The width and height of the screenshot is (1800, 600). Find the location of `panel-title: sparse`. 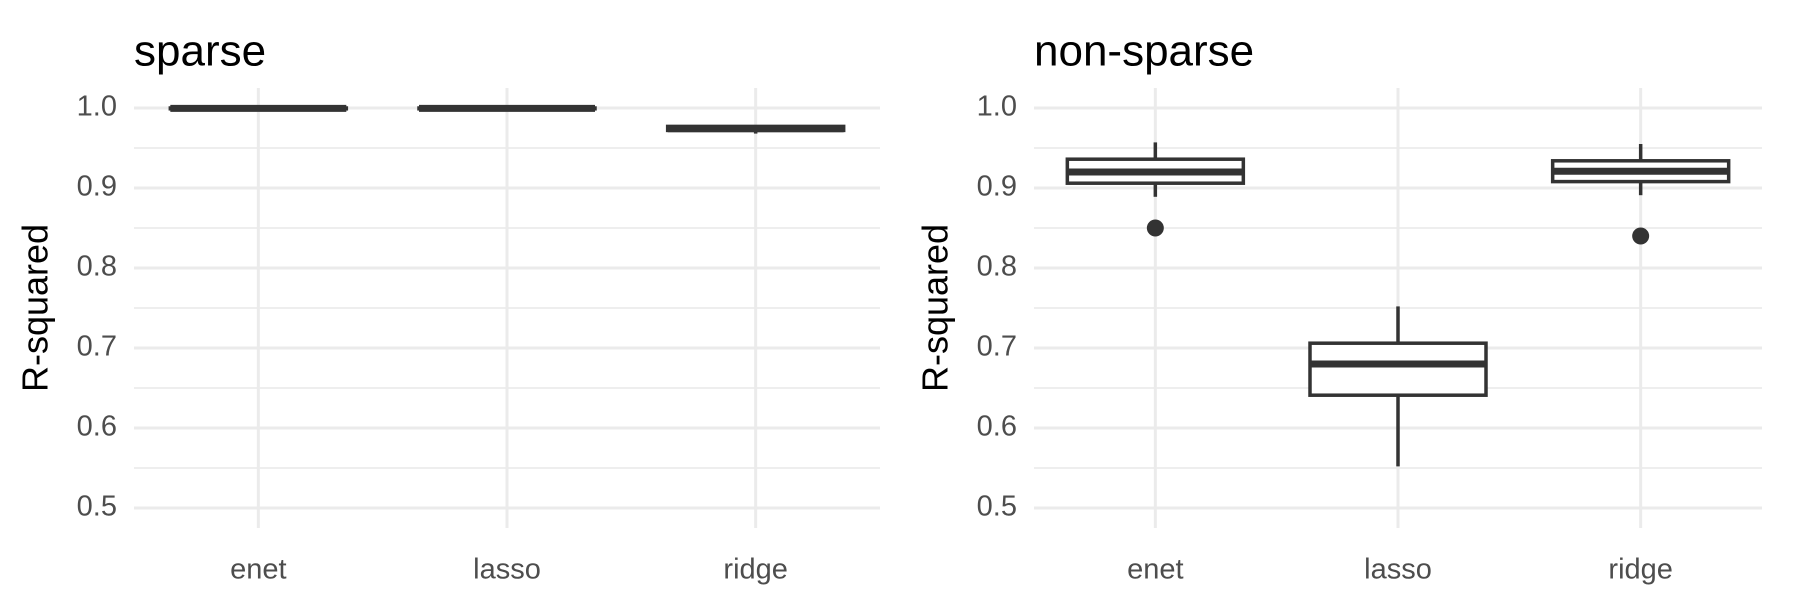

panel-title: sparse is located at coordinates (200, 51).